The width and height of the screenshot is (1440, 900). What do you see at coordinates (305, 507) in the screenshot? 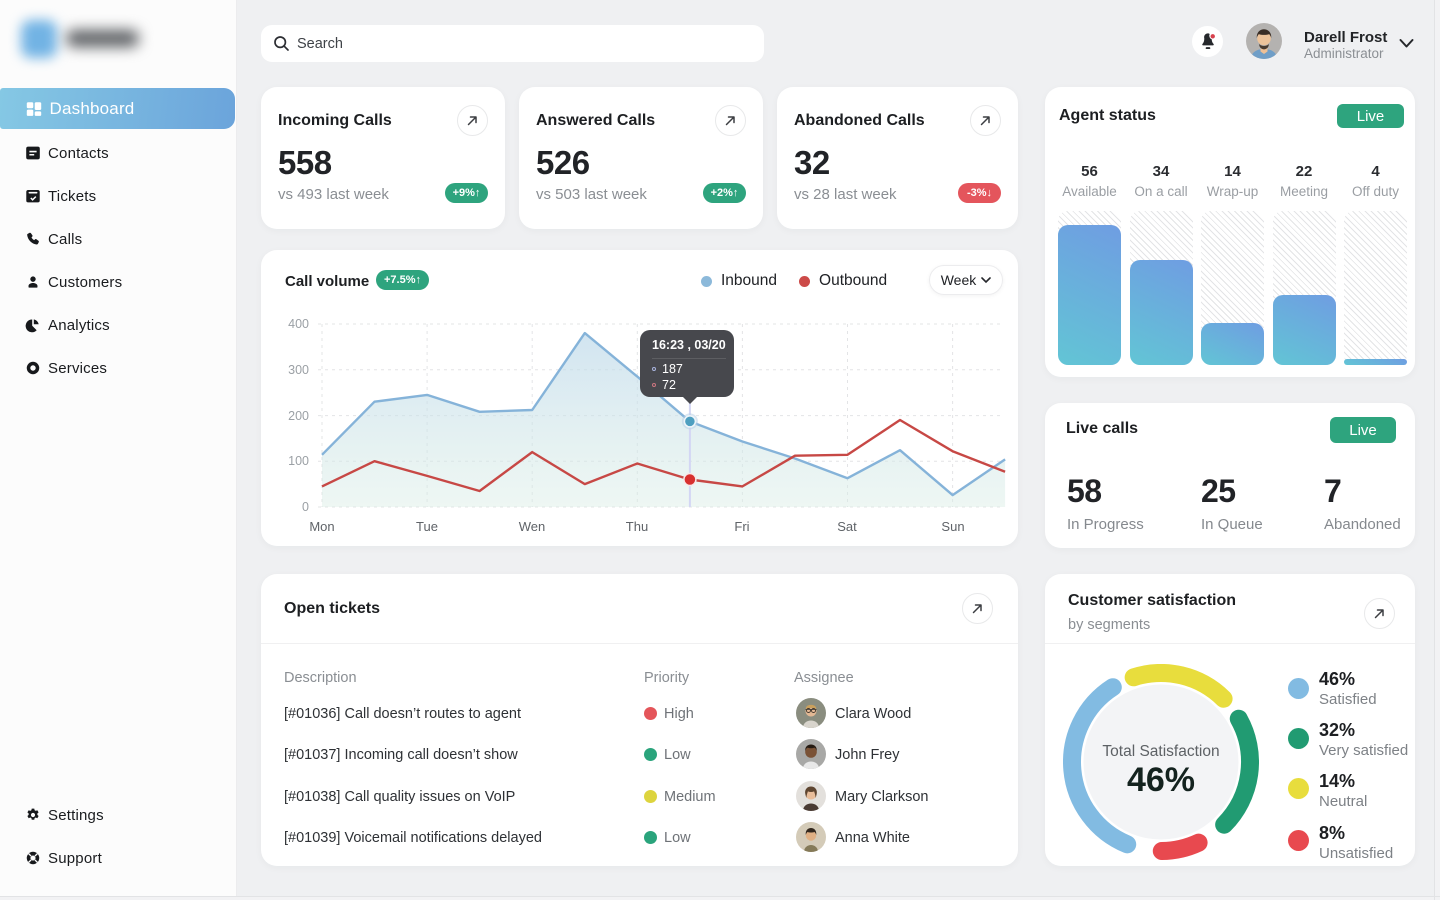
I see `svg-text: 0` at bounding box center [305, 507].